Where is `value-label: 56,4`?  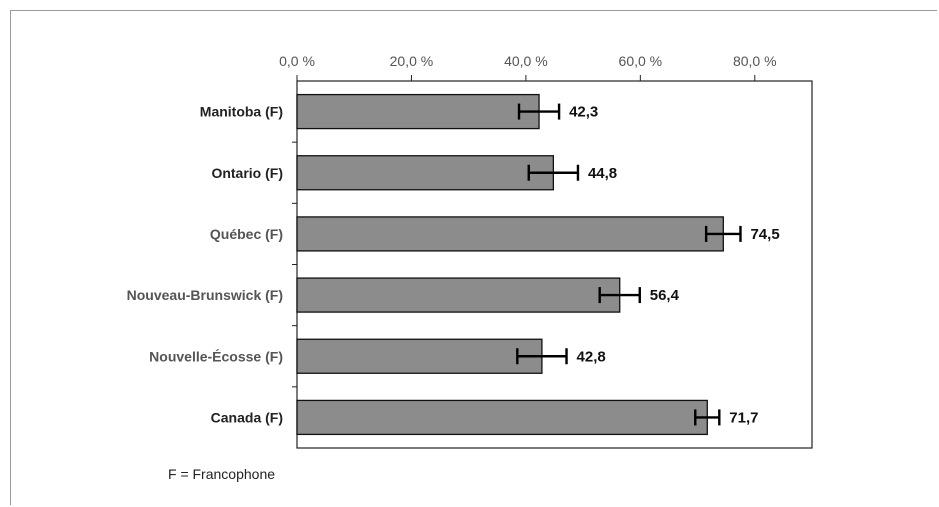
value-label: 56,4 is located at coordinates (665, 295).